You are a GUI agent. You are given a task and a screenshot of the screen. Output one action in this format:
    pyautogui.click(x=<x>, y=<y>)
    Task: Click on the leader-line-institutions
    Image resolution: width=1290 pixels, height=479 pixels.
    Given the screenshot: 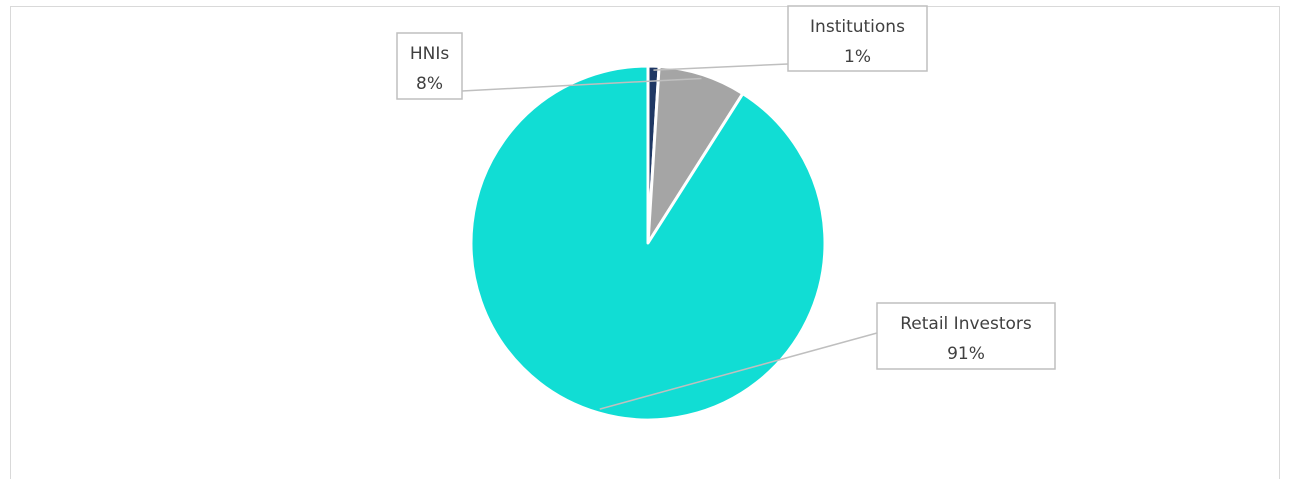 What is the action you would take?
    pyautogui.click(x=721, y=67)
    